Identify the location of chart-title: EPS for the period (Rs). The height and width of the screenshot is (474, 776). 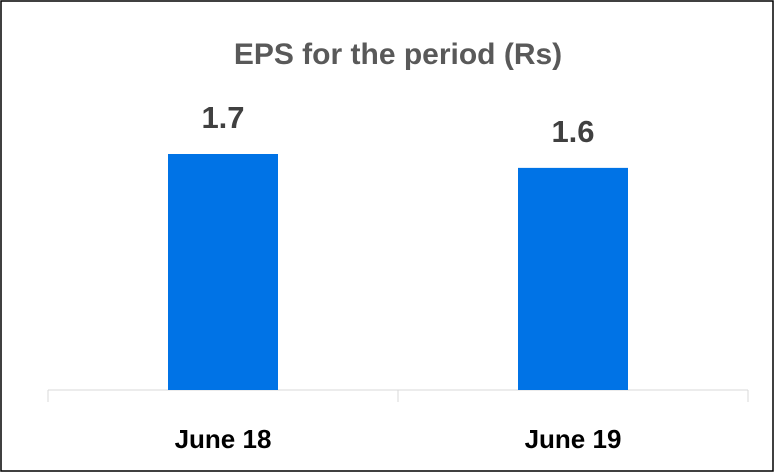
(398, 54).